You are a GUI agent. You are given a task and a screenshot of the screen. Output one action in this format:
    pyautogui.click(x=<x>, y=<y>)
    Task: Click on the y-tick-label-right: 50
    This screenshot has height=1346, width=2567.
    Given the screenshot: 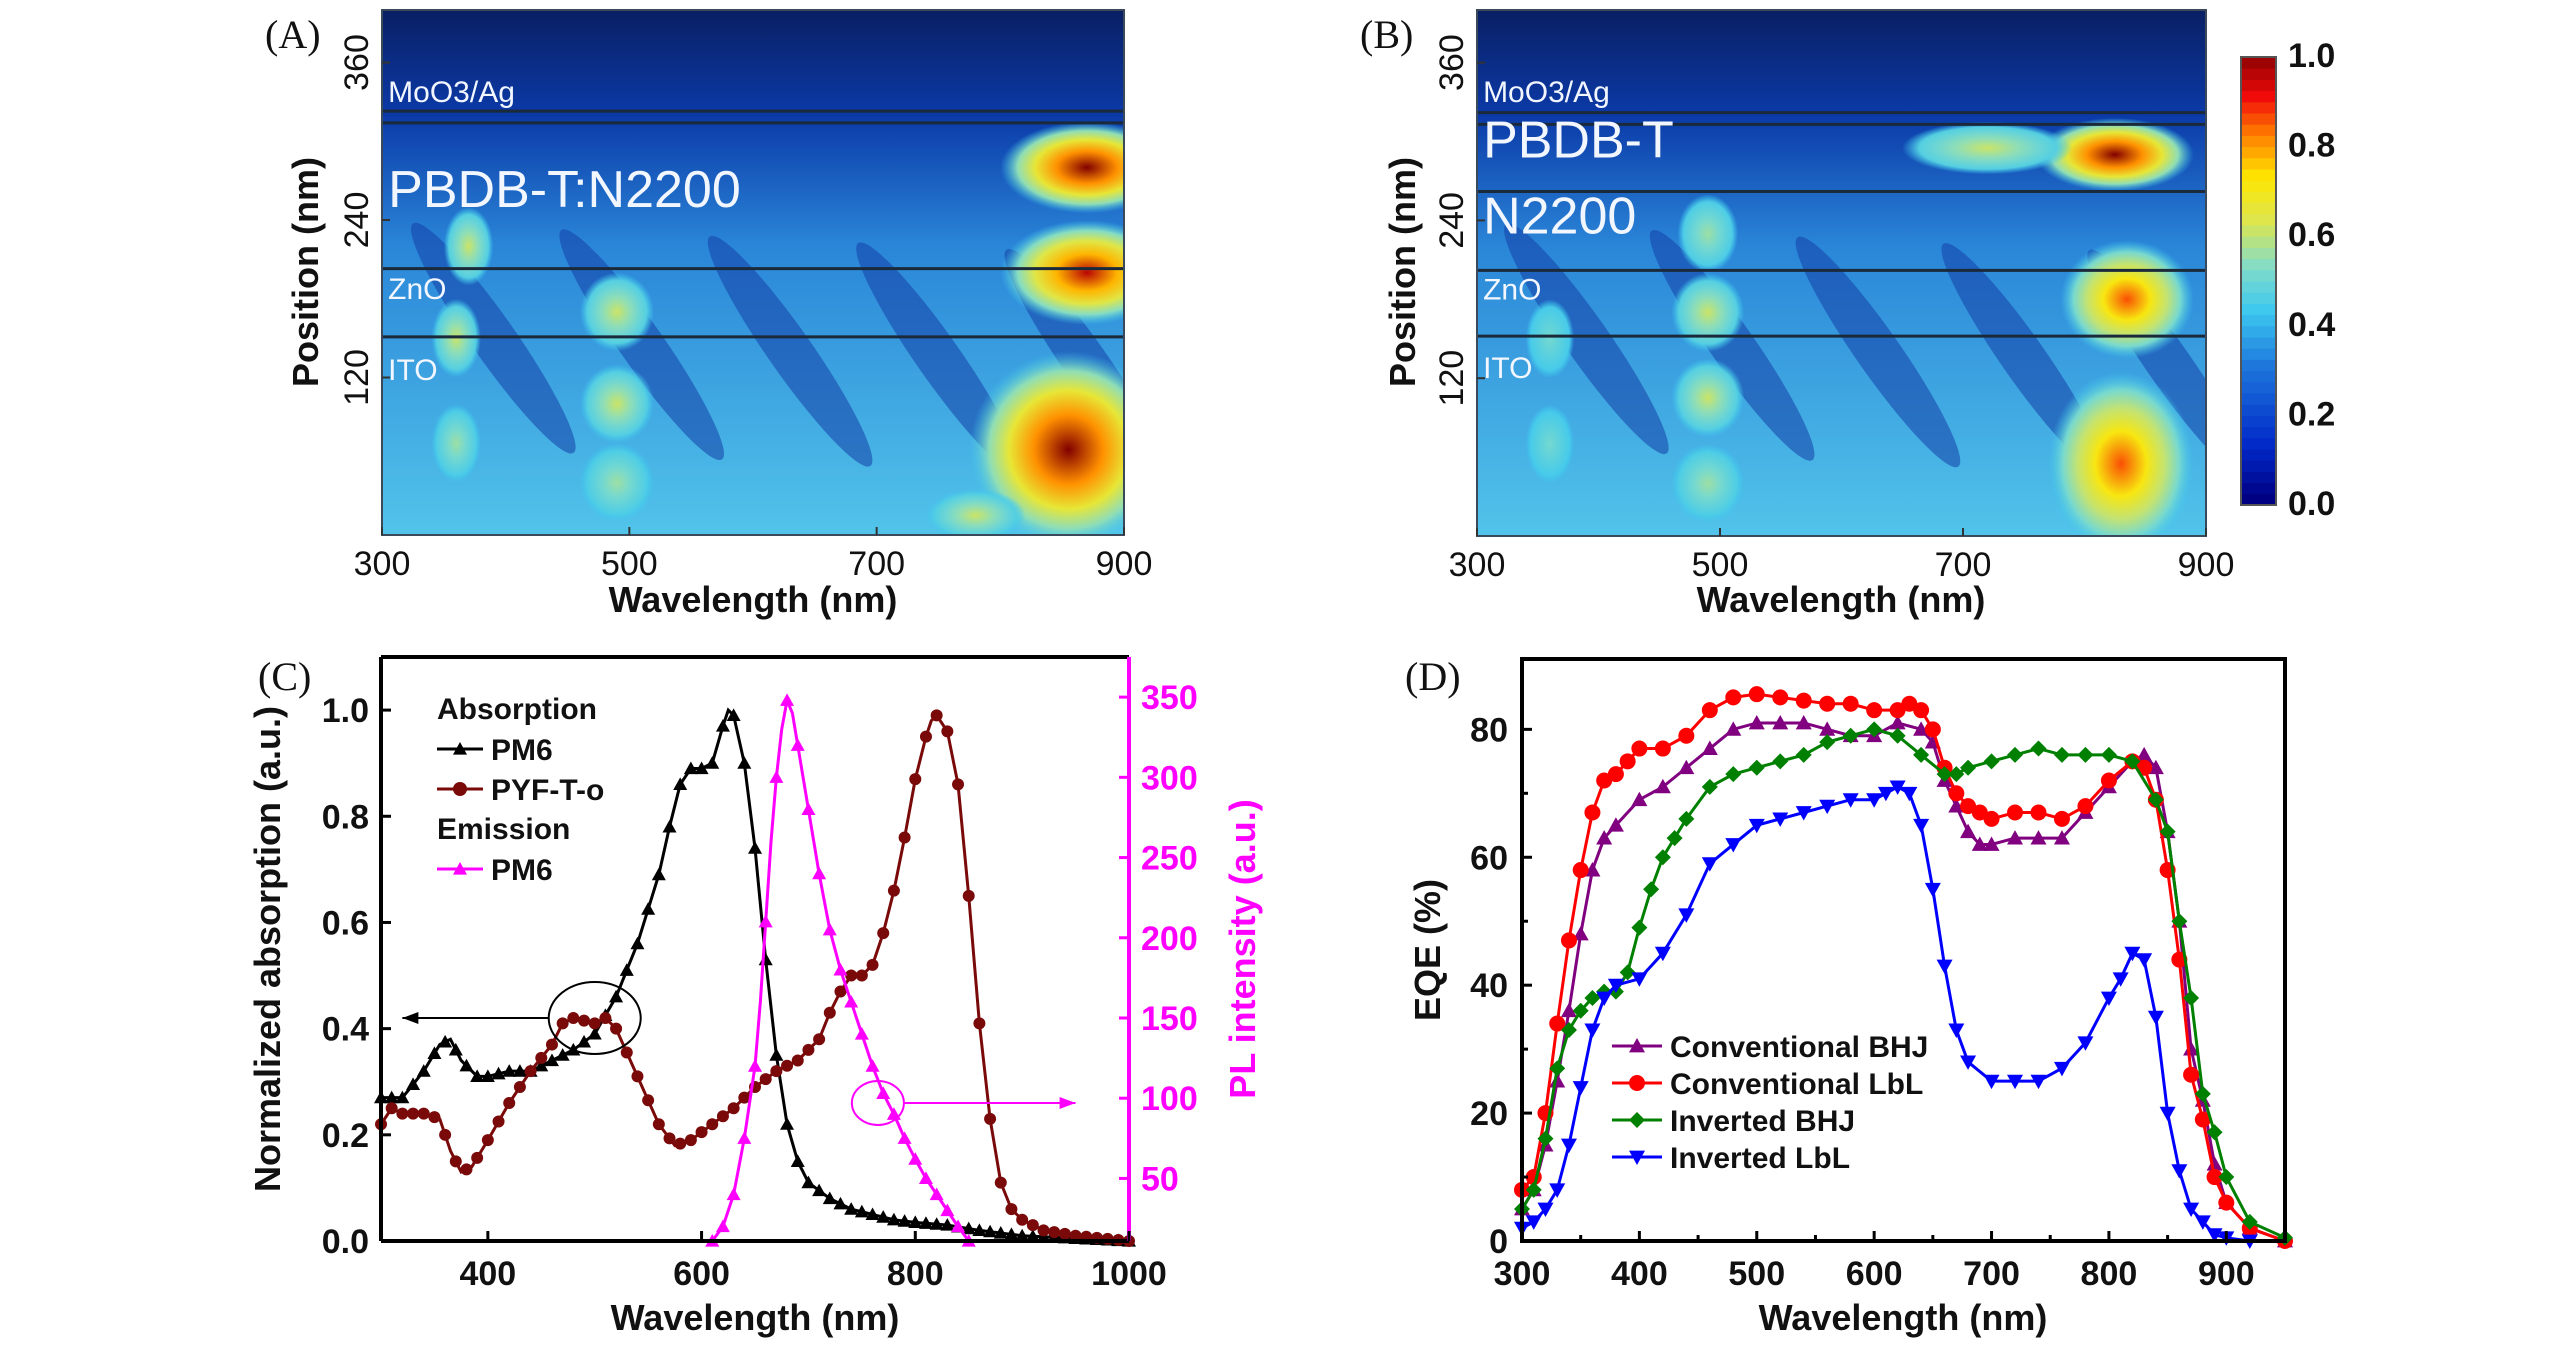 What is the action you would take?
    pyautogui.click(x=1160, y=1179)
    